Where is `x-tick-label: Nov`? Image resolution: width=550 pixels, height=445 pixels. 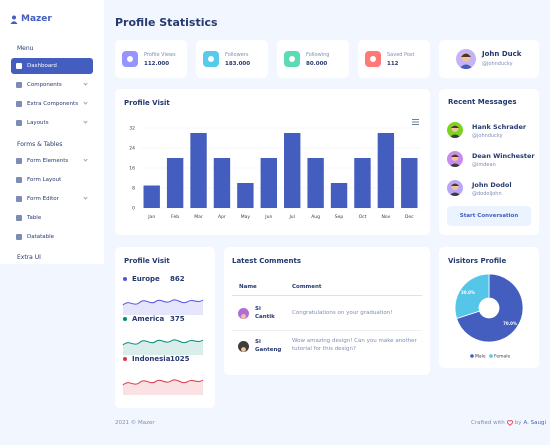
x-tick-label: Nov is located at coordinates (385, 217).